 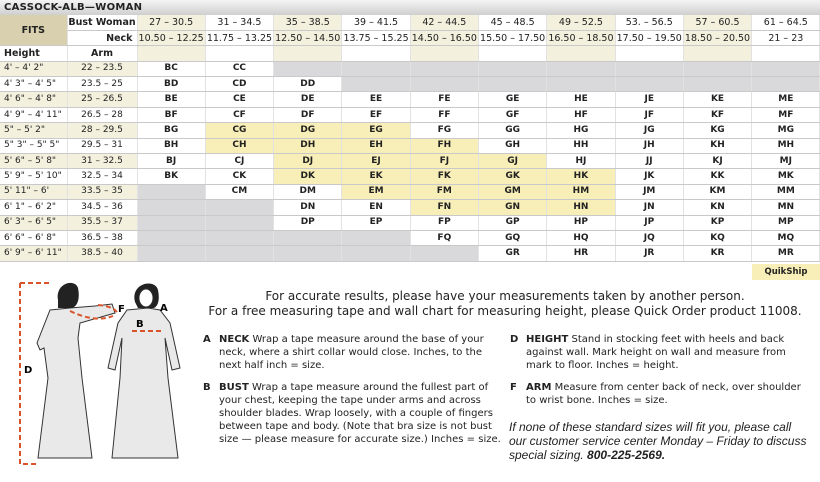 What do you see at coordinates (28, 370) in the screenshot?
I see `label-d: D` at bounding box center [28, 370].